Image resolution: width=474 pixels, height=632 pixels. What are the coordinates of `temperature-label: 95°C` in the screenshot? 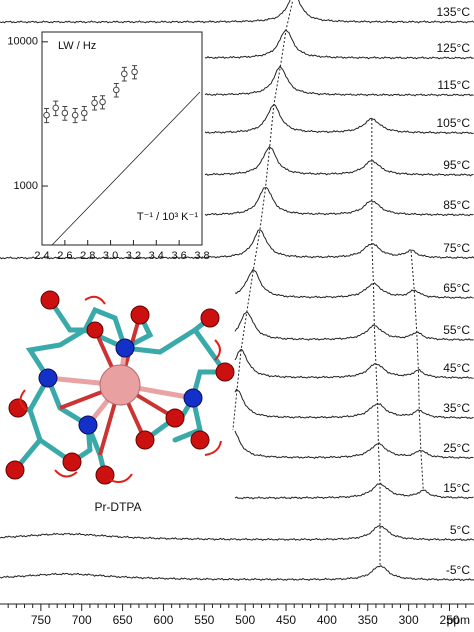 It's located at (456, 165).